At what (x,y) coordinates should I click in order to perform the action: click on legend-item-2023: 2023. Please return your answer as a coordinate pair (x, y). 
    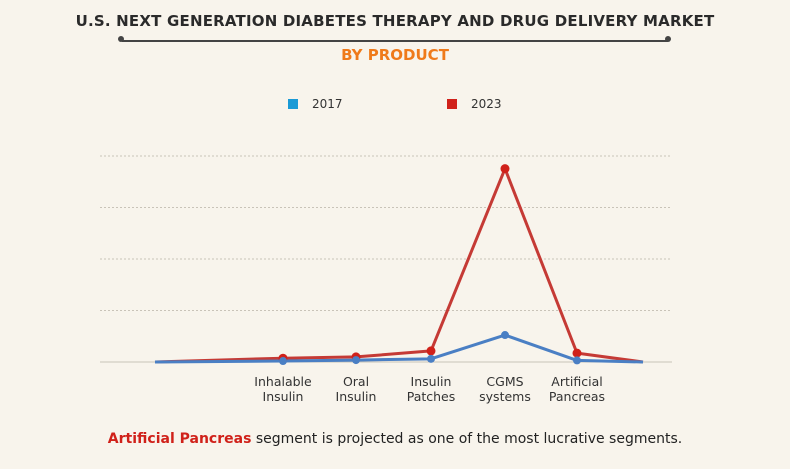
    Looking at the image, I should click on (474, 104).